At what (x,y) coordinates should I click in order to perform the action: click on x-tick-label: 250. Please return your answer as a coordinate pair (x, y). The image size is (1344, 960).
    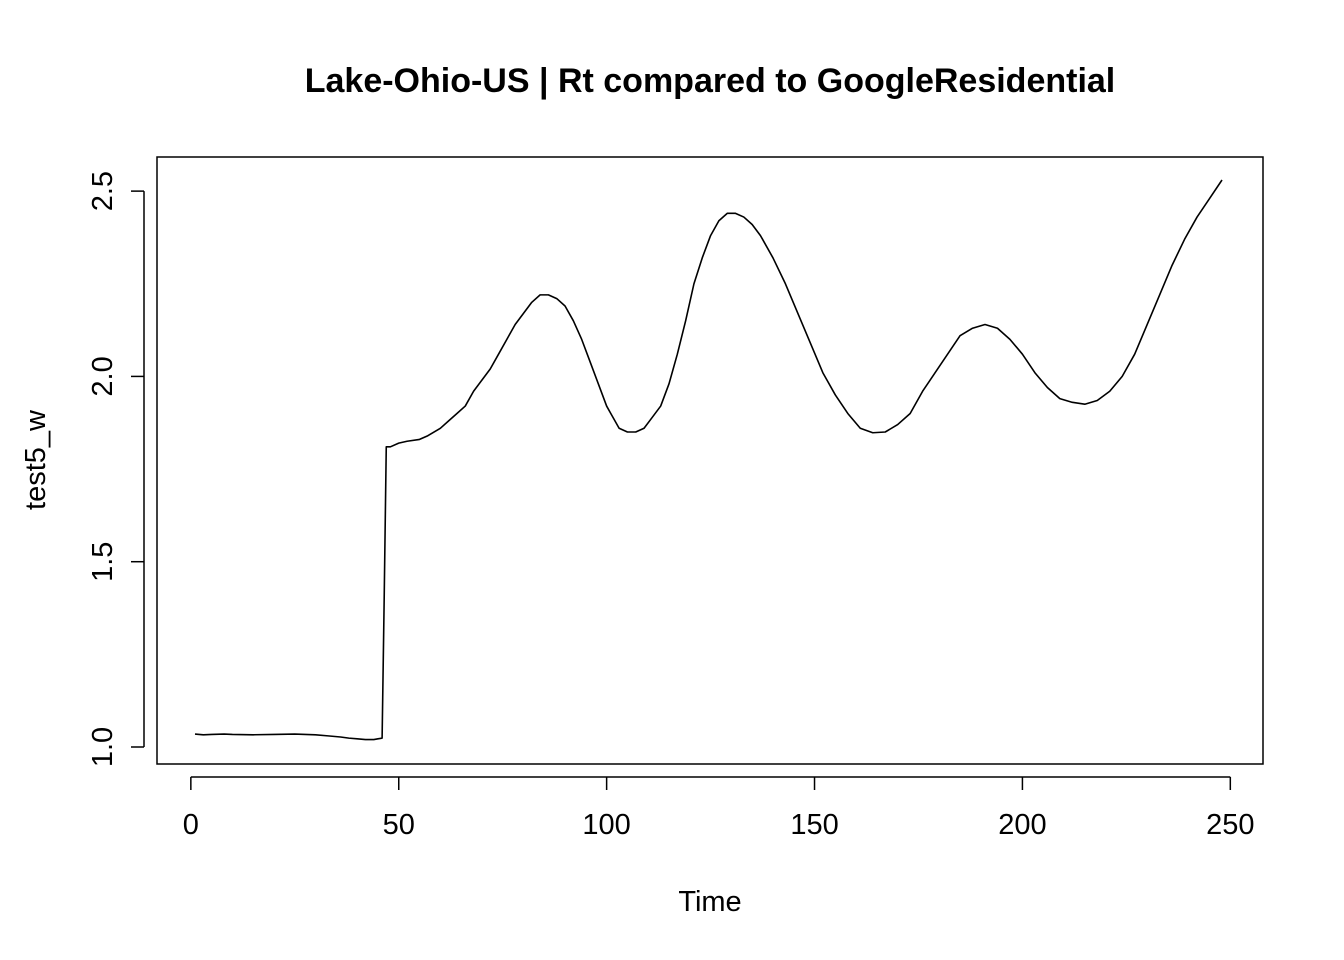
    Looking at the image, I should click on (1230, 825).